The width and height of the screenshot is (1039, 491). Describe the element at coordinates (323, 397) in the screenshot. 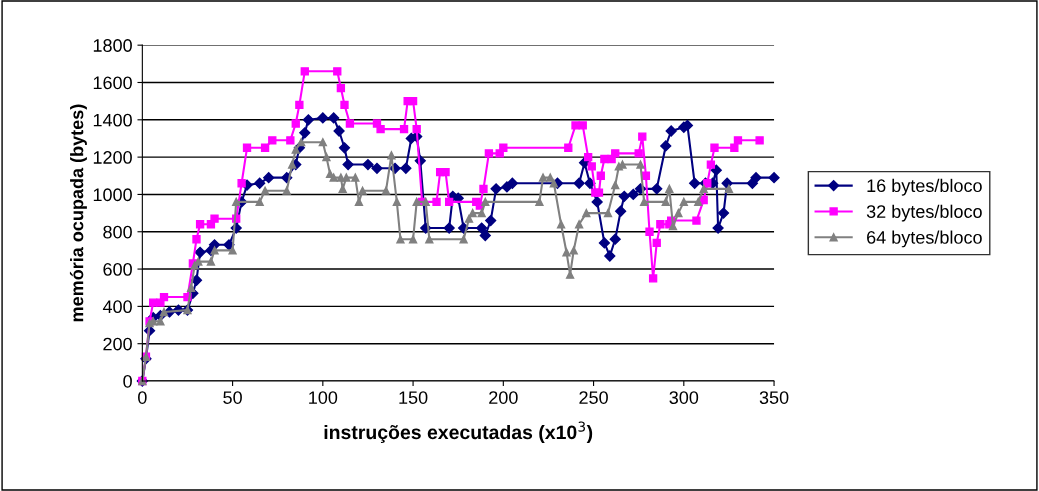

I see `x-tick-label: 100` at that location.